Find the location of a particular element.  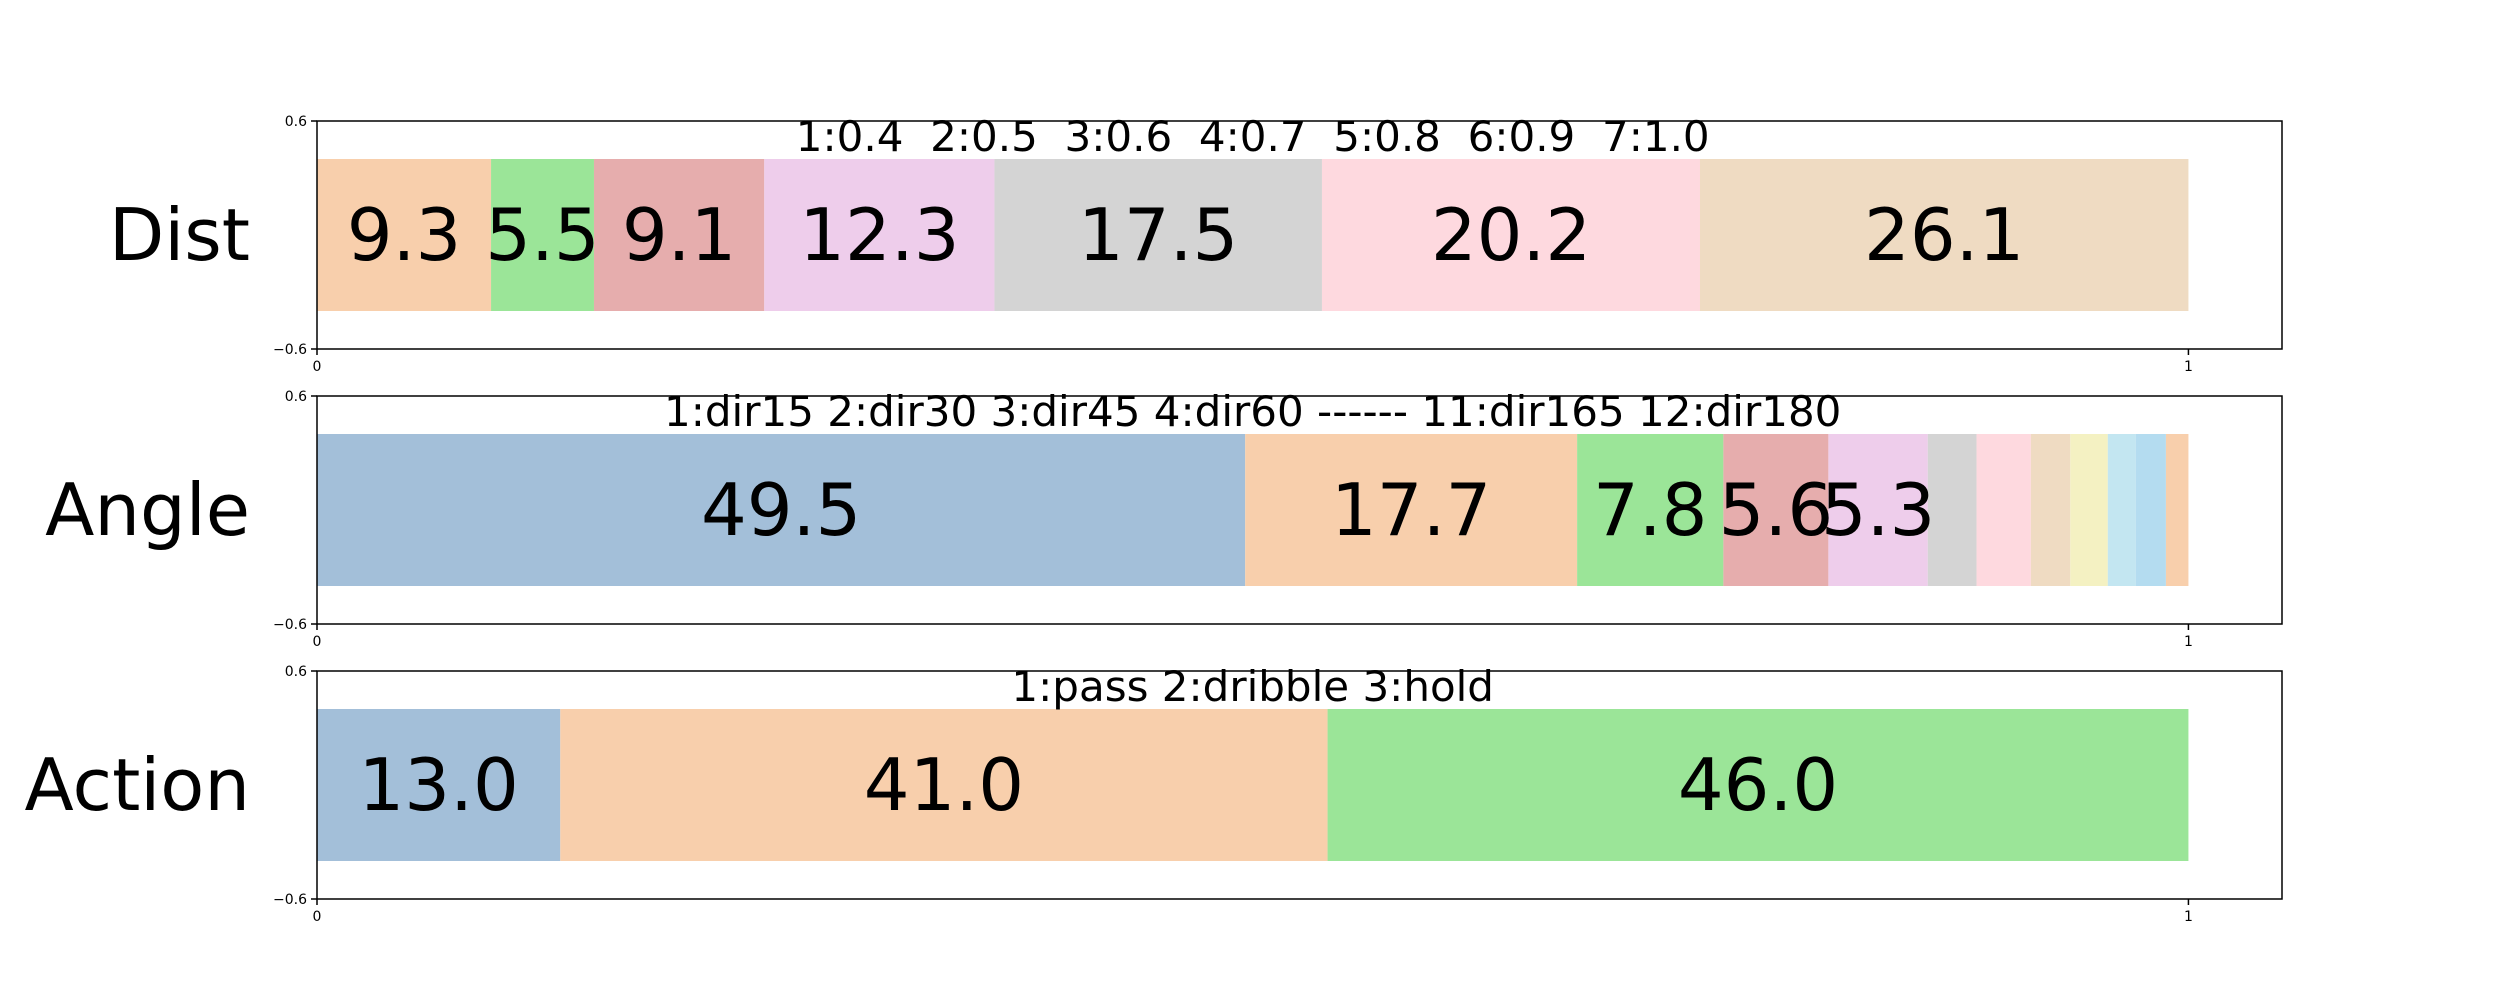

segment-value-label: 5.6 is located at coordinates (1776, 510).